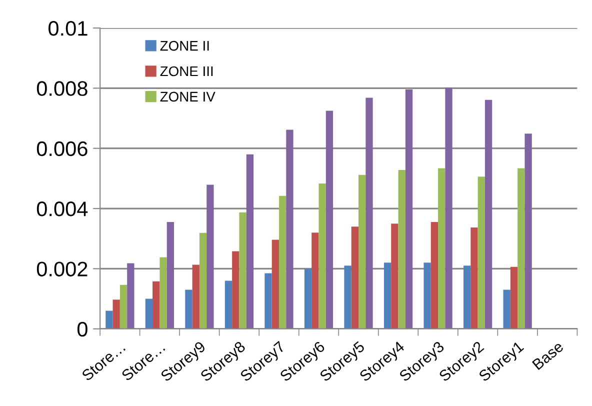  I want to click on y-tick-label: 0.01, so click(68, 28).